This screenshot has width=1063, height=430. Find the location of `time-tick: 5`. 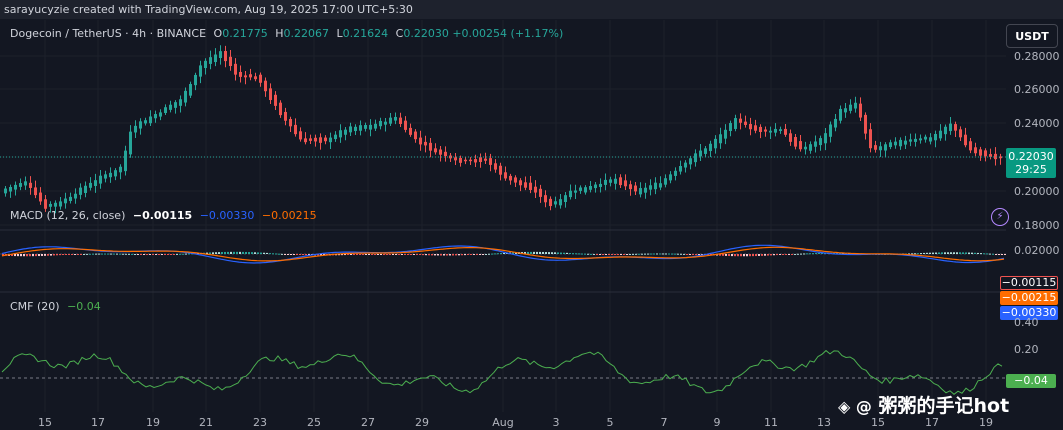

time-tick: 5 is located at coordinates (610, 422).